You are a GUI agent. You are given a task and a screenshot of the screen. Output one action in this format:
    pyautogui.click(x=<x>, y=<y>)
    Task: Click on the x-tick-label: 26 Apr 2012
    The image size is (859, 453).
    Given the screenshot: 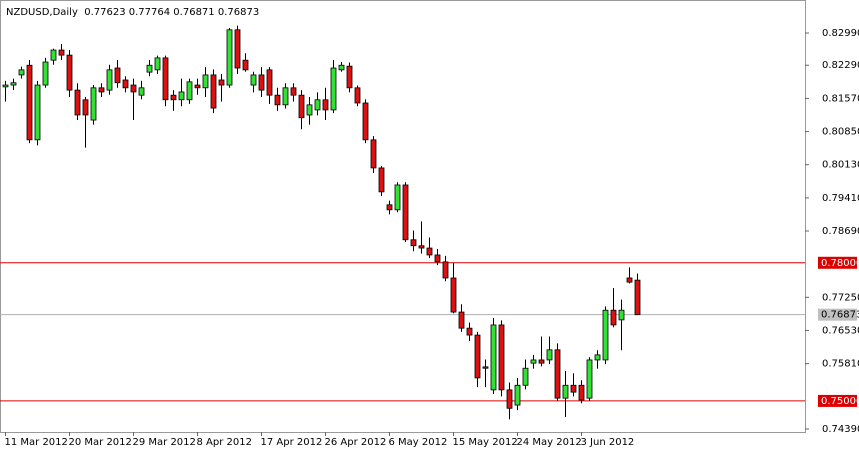 What is the action you would take?
    pyautogui.click(x=356, y=442)
    